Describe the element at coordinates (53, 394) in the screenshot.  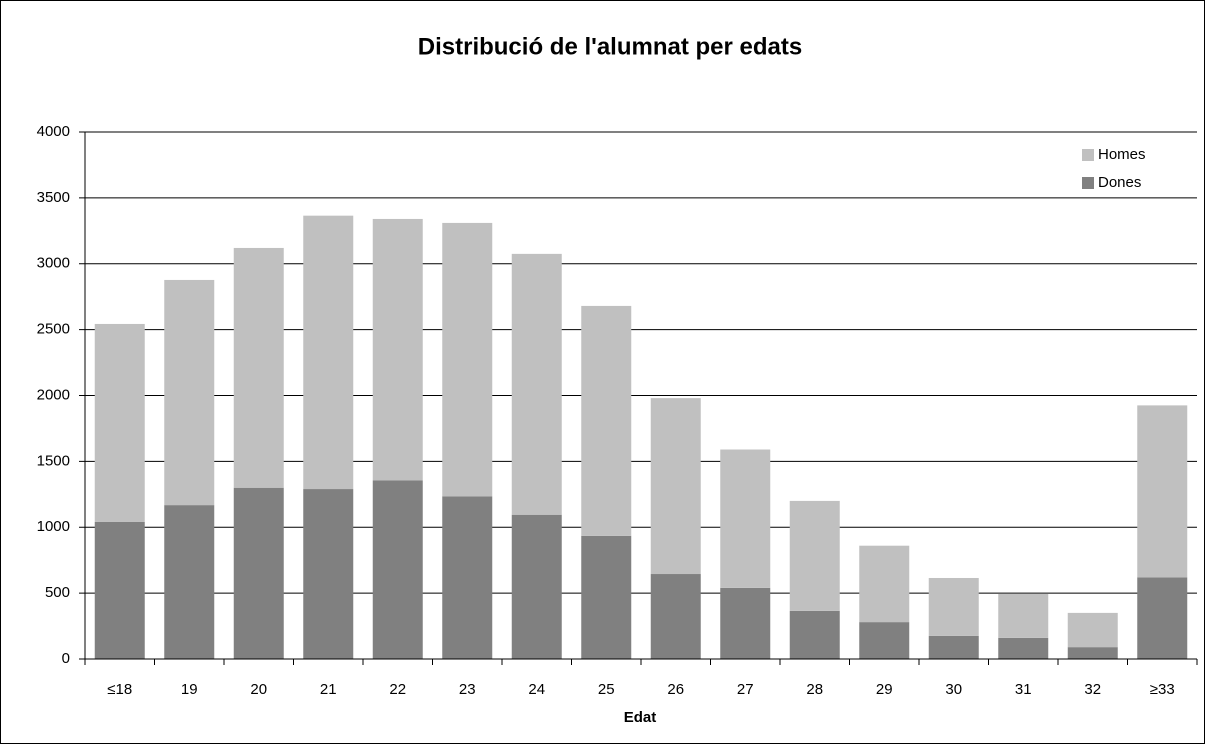
I see `y-tick-label: 2000` at that location.